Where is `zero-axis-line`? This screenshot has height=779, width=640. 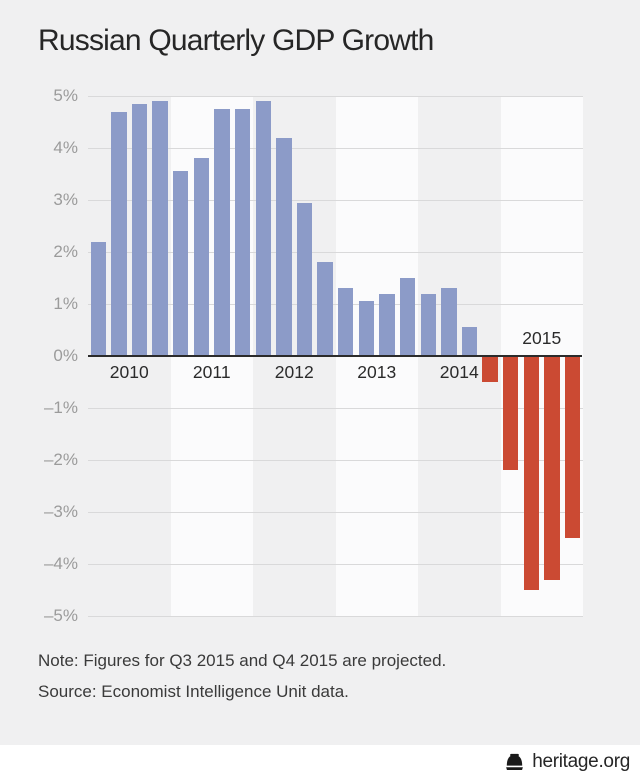
zero-axis-line is located at coordinates (335, 356).